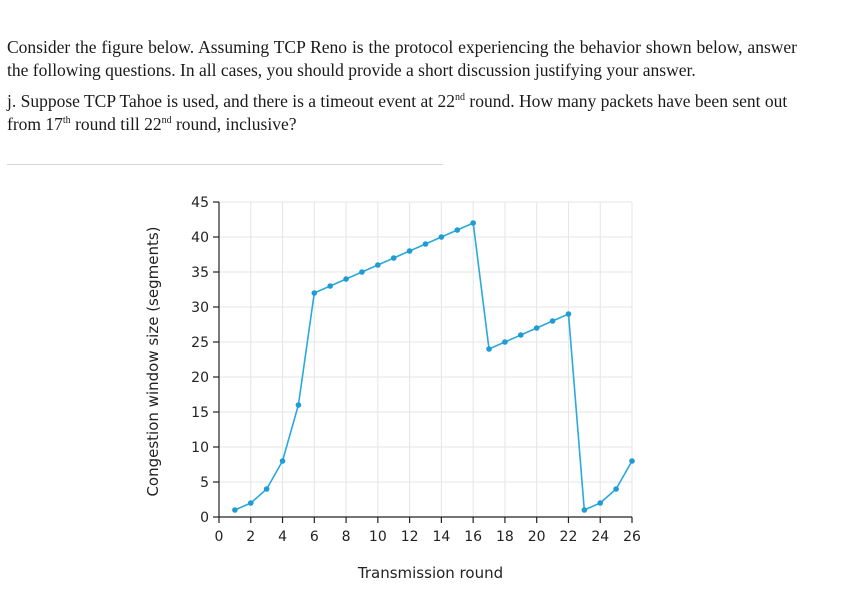 The image size is (863, 597). I want to click on x-tick-label-22: 22, so click(569, 537).